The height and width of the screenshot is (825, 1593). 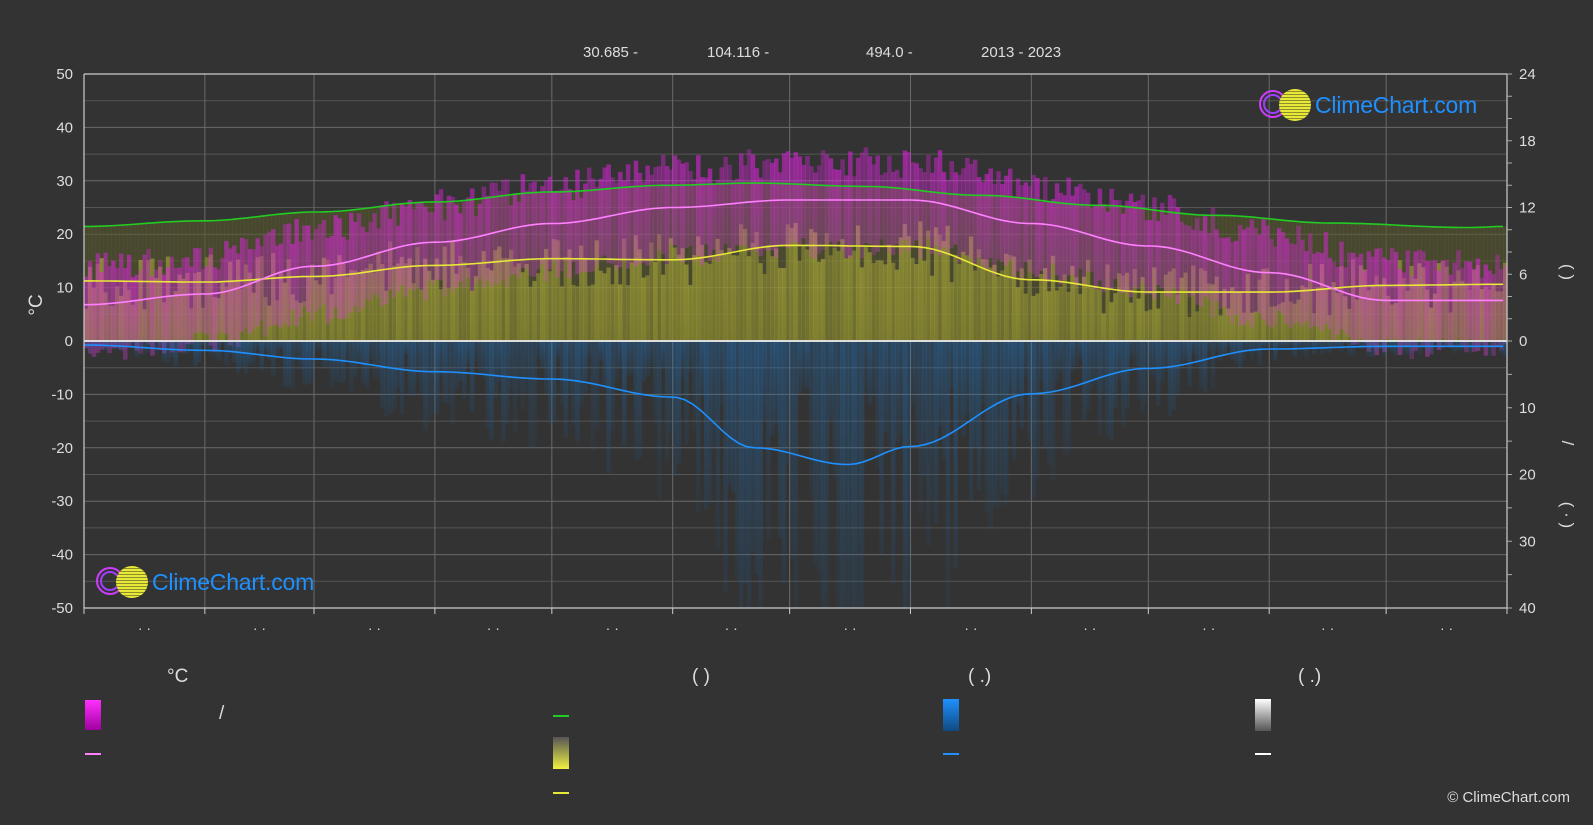 What do you see at coordinates (889, 52) in the screenshot?
I see `header-elevation: 494.0 -` at bounding box center [889, 52].